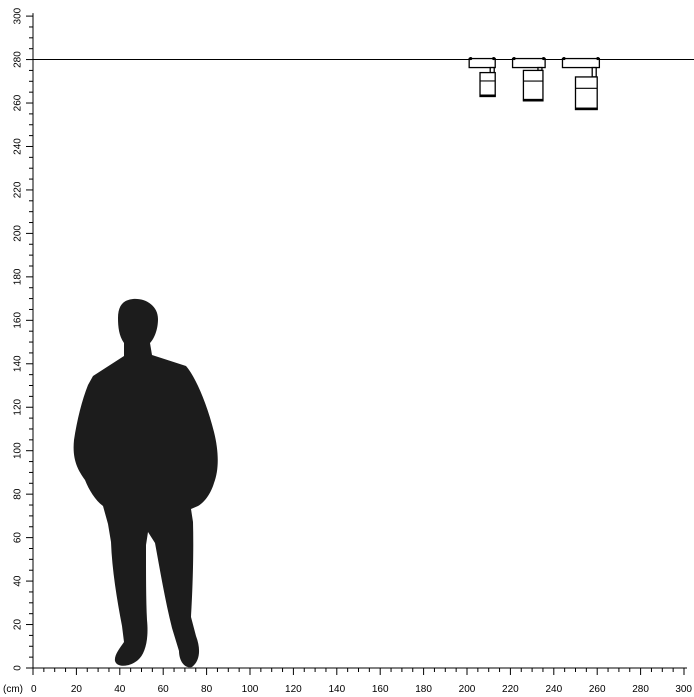  Describe the element at coordinates (120, 689) in the screenshot. I see `x-tick-label: 40` at that location.